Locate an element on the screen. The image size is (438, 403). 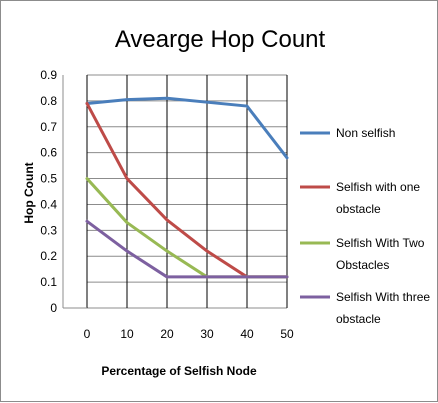
x-axis-label: Percentage of Selfish Node is located at coordinates (179, 371).